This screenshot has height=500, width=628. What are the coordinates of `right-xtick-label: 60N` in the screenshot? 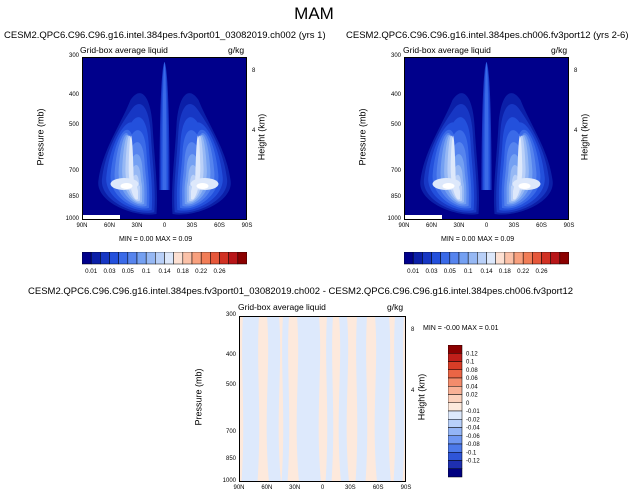 It's located at (431, 226).